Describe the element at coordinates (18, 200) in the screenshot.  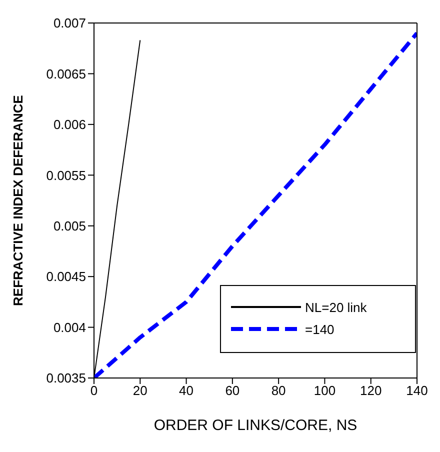
I see `y-axis-title: REFRACTIVE INDEX DEFERANCE` at that location.